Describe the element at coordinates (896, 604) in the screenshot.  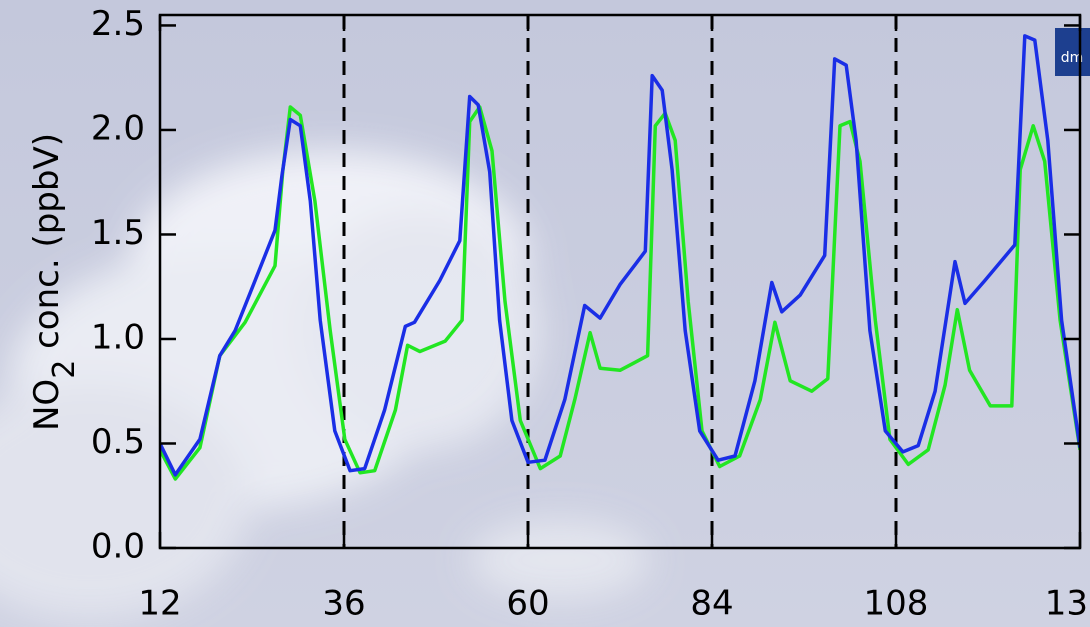
I see `x-tick-label: 108` at that location.